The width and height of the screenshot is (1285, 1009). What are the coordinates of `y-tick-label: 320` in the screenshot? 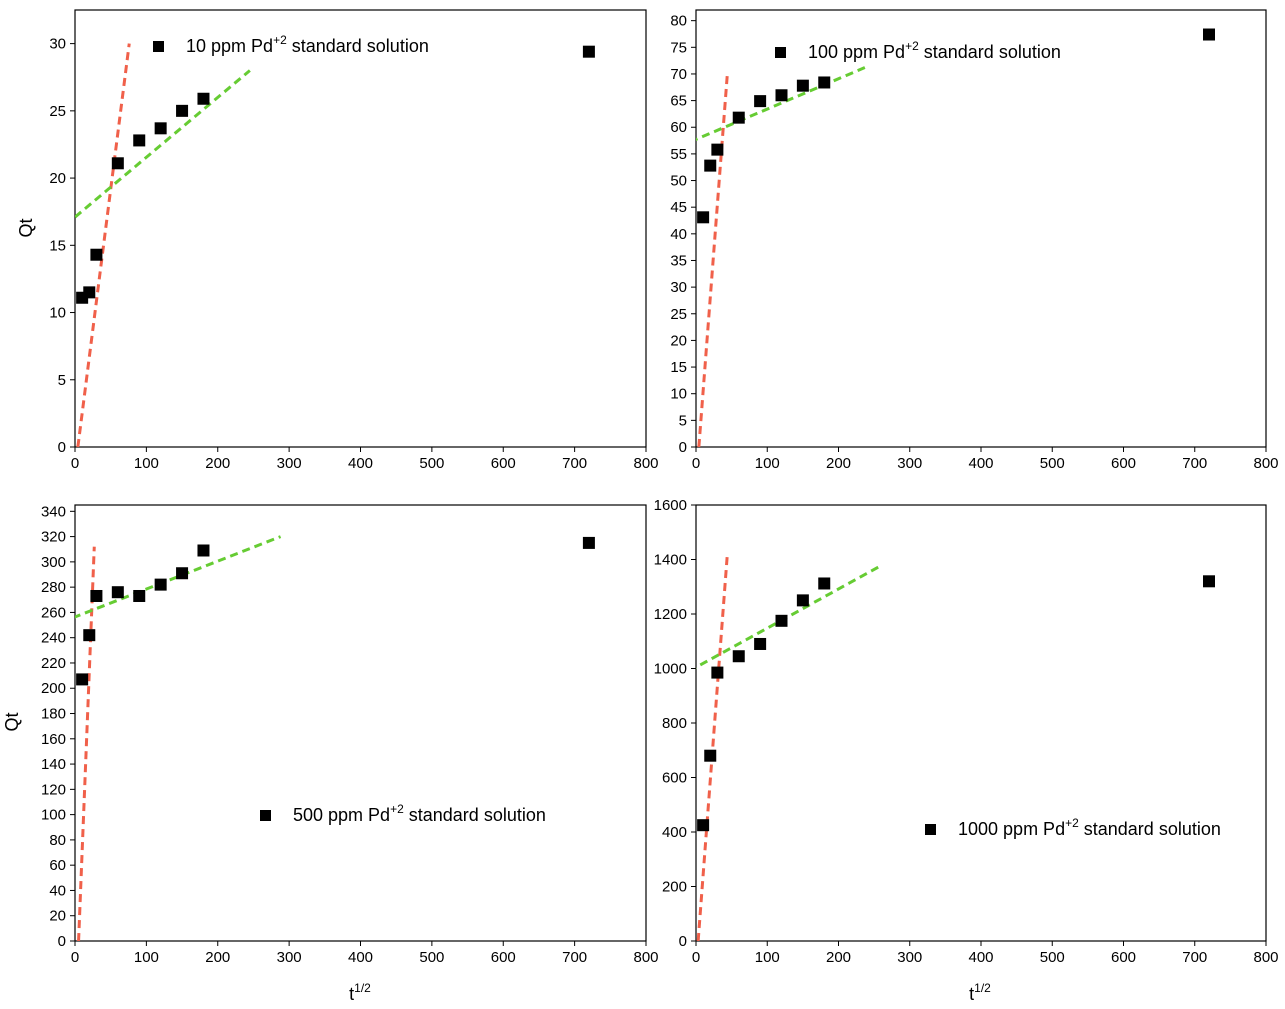 It's located at (53, 537).